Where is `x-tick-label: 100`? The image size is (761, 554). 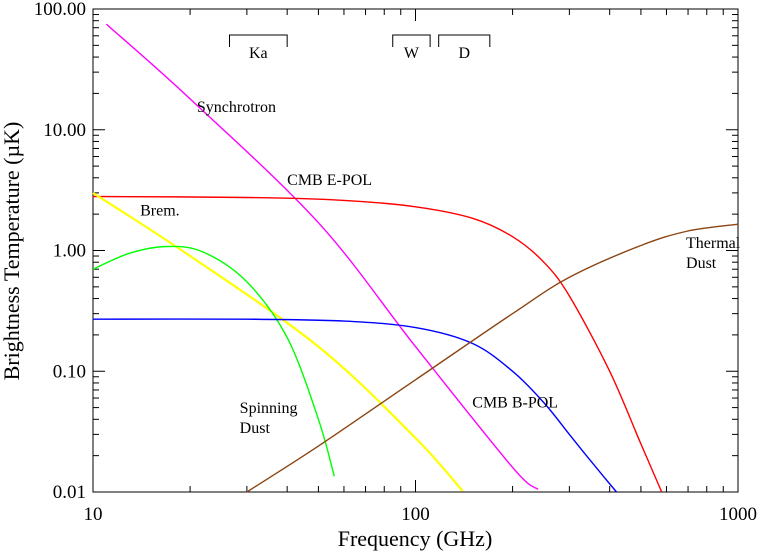 x-tick-label: 100 is located at coordinates (415, 514).